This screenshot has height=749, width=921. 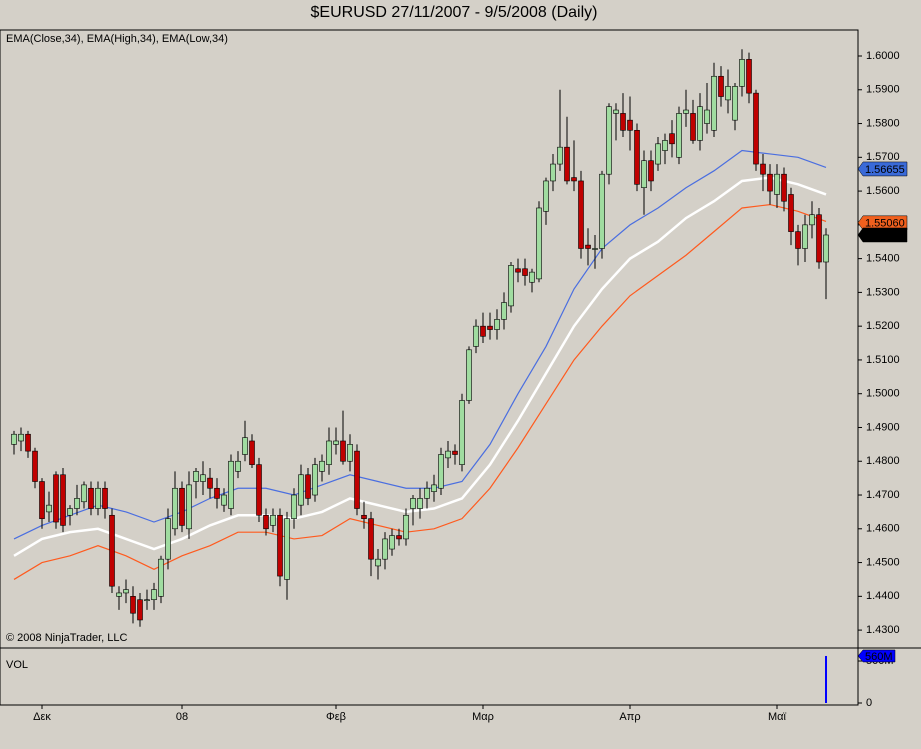 I want to click on volume-flag, so click(x=876, y=656).